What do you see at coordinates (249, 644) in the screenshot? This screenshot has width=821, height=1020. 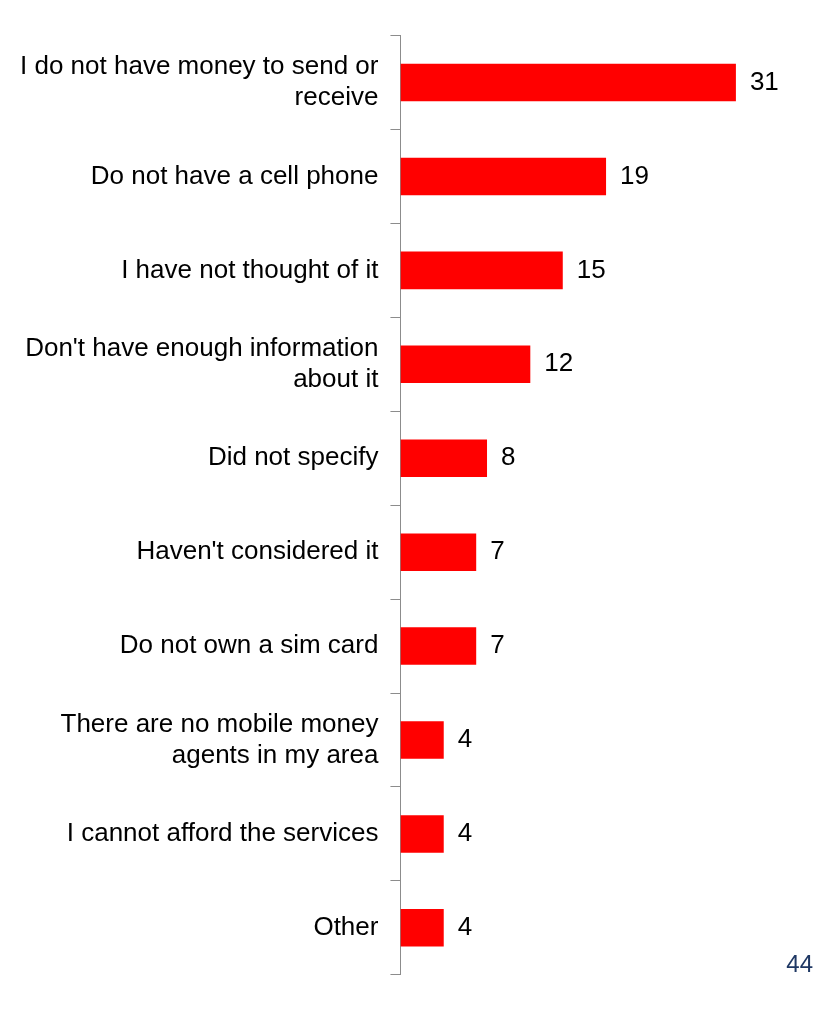 I see `y-tick-label: Do not own a sim card` at bounding box center [249, 644].